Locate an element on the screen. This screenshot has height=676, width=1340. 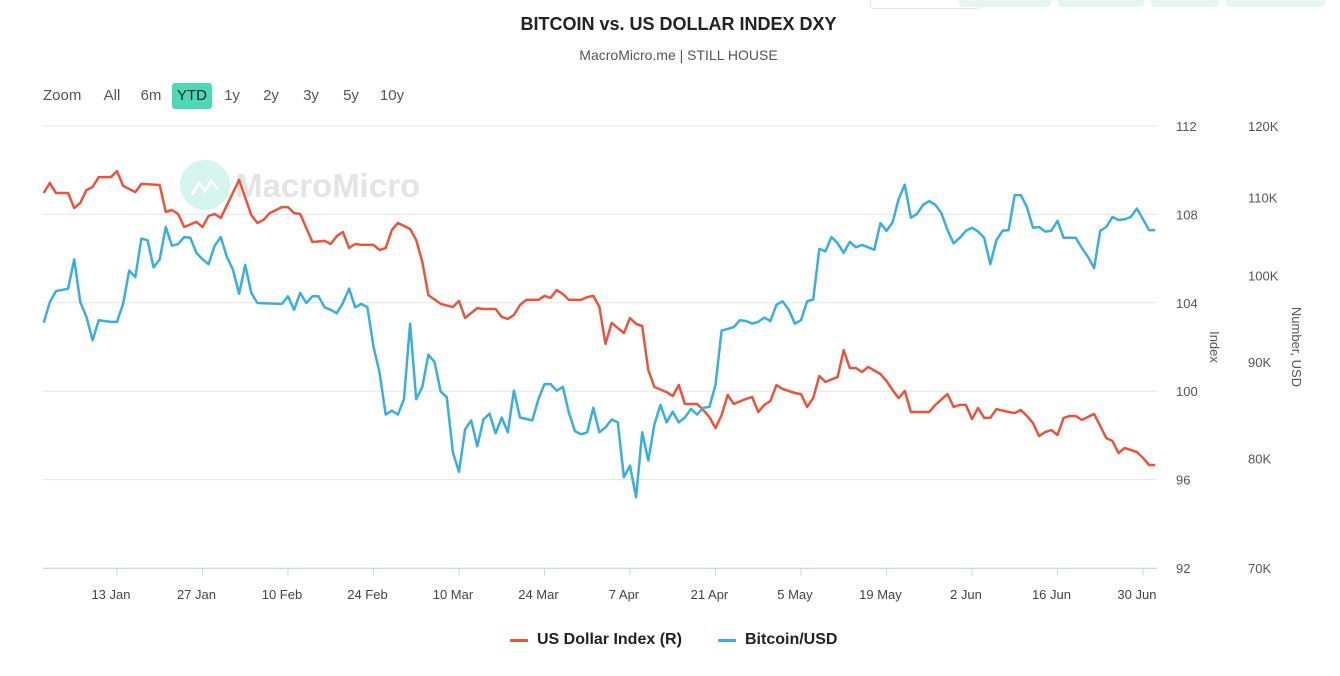
y-tick-label-usd: 80K is located at coordinates (1259, 458).